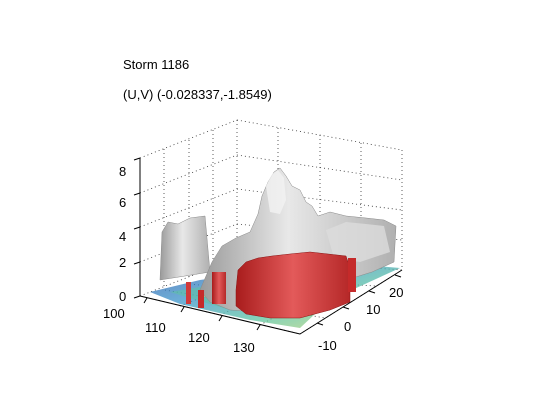 The image size is (533, 400). What do you see at coordinates (271, 285) in the screenshot?
I see `red-isosurface` at bounding box center [271, 285].